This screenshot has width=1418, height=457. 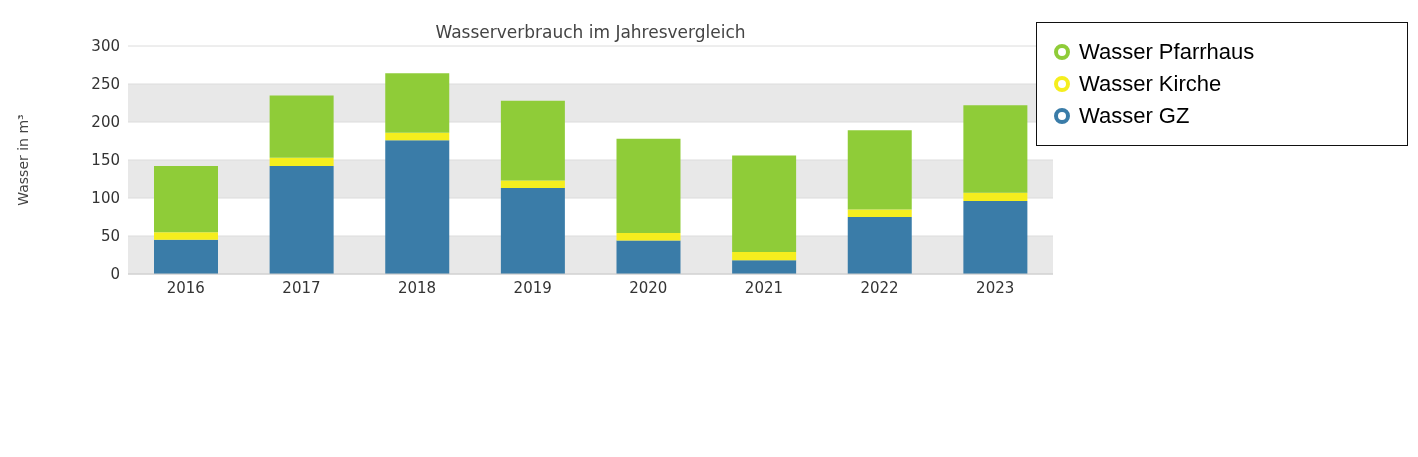 What do you see at coordinates (23, 160) in the screenshot?
I see `y-axis-title: Wasser in m³` at bounding box center [23, 160].